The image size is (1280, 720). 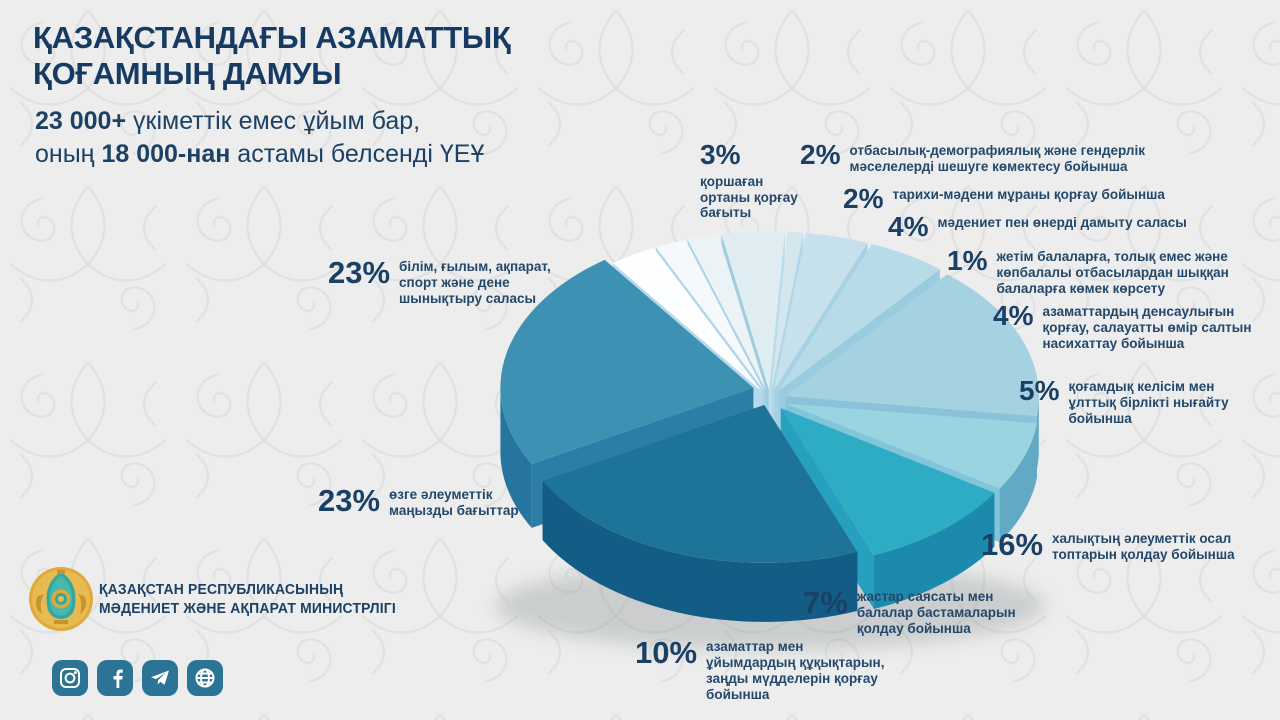 I want to click on instagram-icon, so click(x=70, y=678).